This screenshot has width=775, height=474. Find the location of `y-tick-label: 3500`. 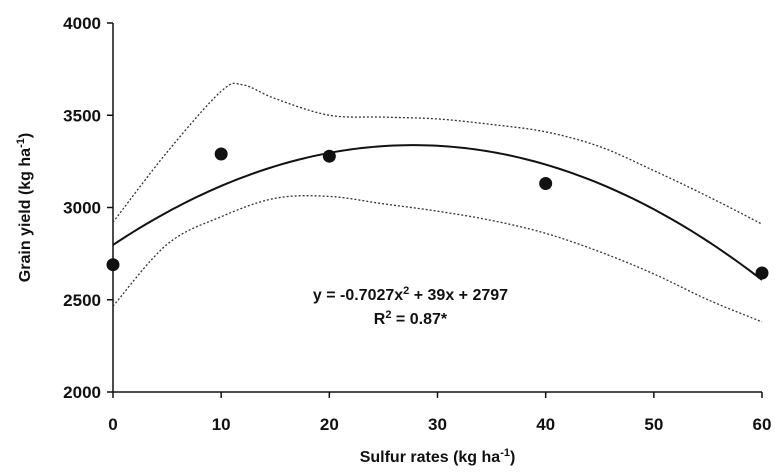

y-tick-label: 3500 is located at coordinates (82, 115).